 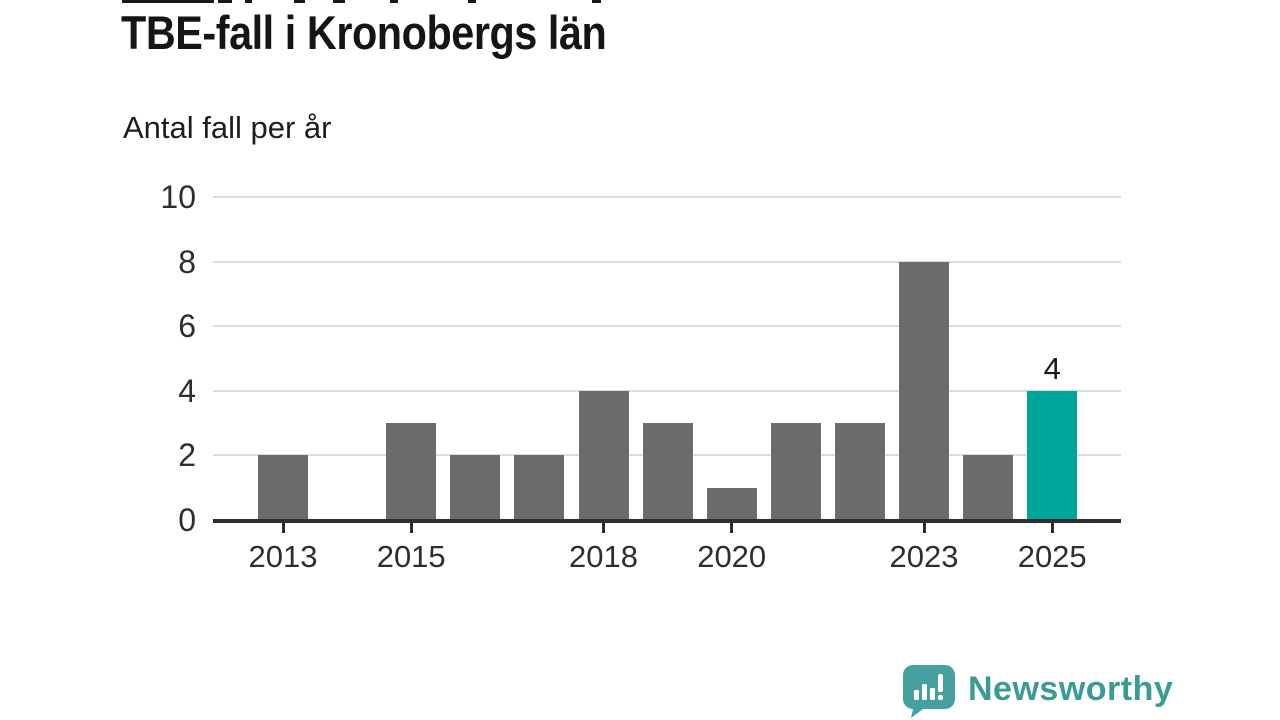 I want to click on x-axis-tick-label: 2018, so click(x=603, y=556).